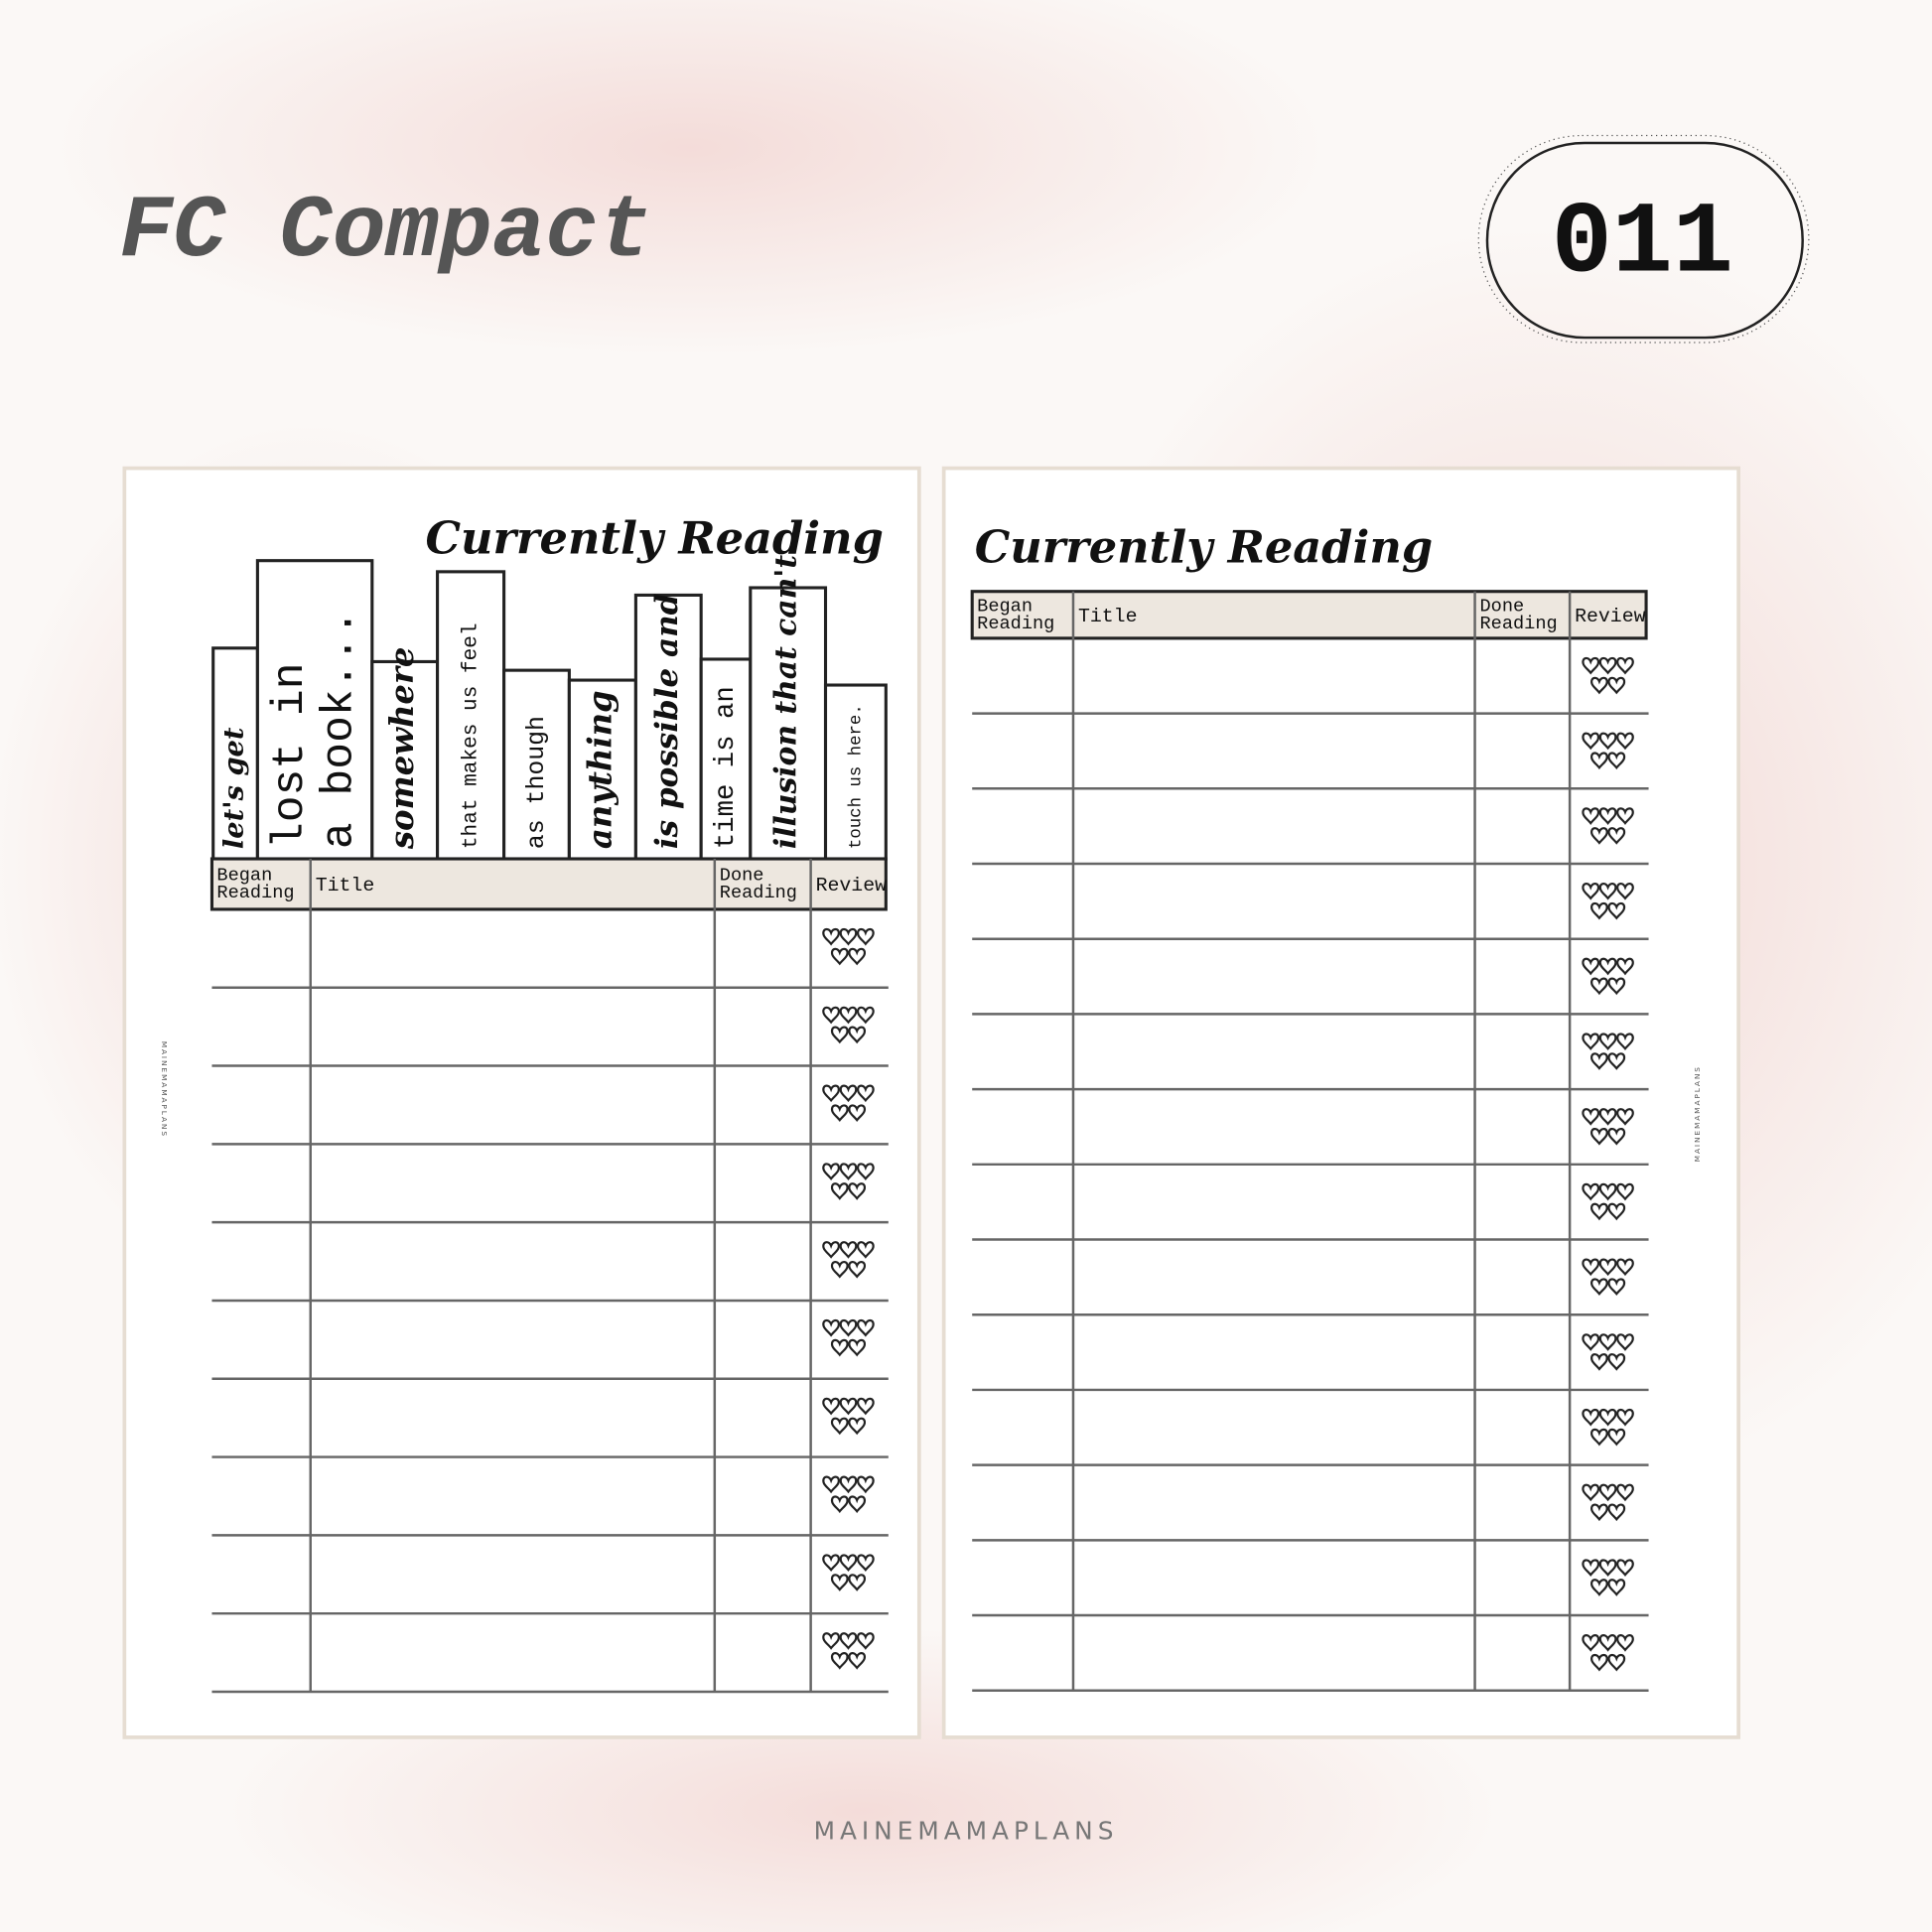 The width and height of the screenshot is (1932, 1932). I want to click on header-title: FC Compact, so click(385, 232).